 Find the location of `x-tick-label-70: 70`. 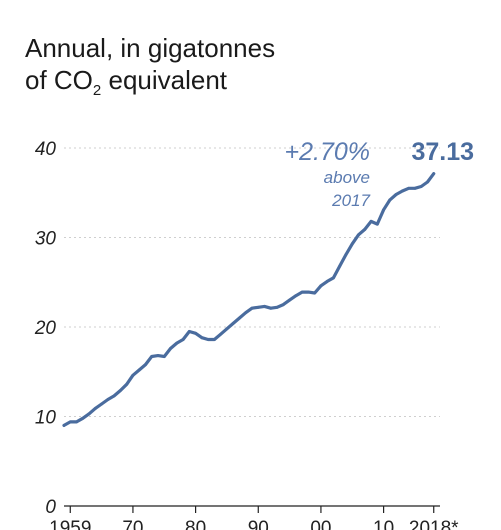

x-tick-label-70: 70 is located at coordinates (132, 524).